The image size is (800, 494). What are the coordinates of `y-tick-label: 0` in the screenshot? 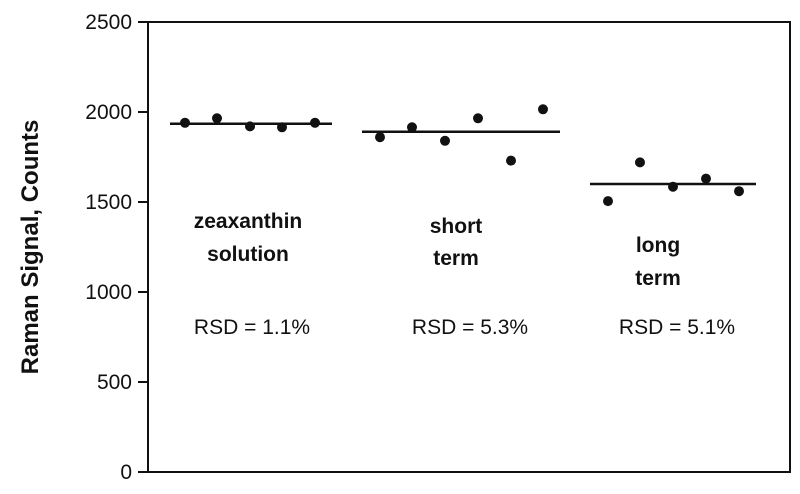 It's located at (126, 472).